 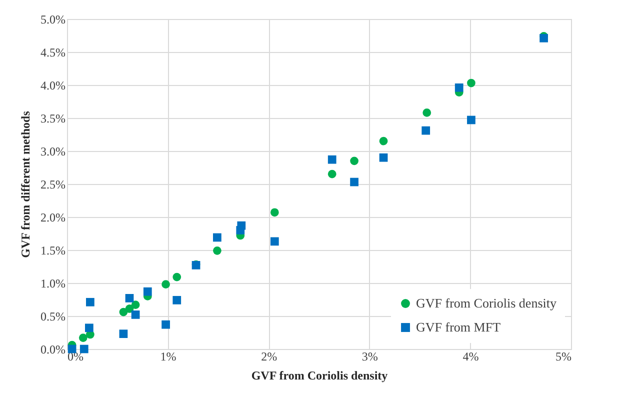 I want to click on x-tick-label: 4%, so click(x=470, y=357).